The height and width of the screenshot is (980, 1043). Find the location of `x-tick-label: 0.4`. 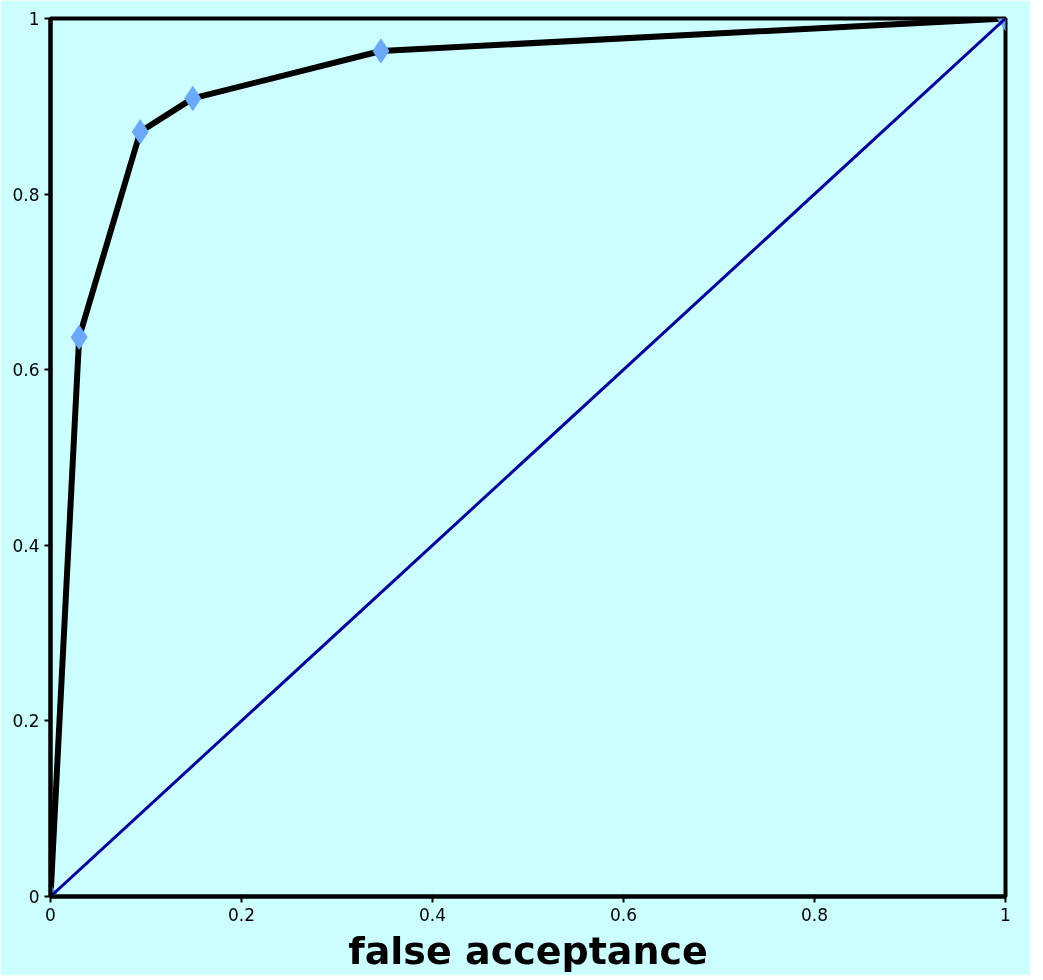

x-tick-label: 0.4 is located at coordinates (432, 914).